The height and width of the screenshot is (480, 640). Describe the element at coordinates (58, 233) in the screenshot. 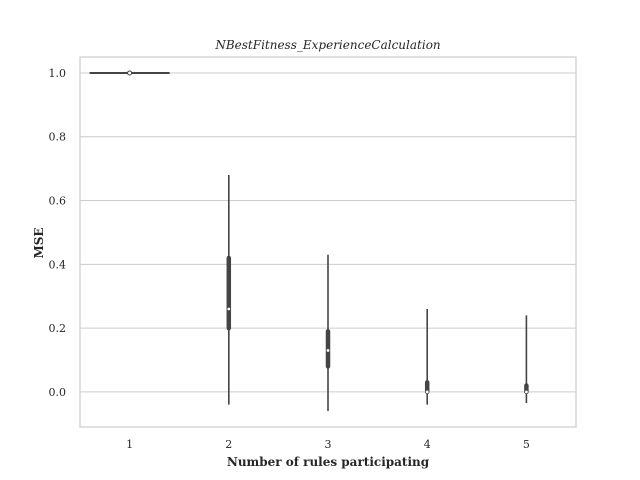

I see `y-tick-labels: 0.0 0.2 0.4 0.6 0.8 1.0` at that location.